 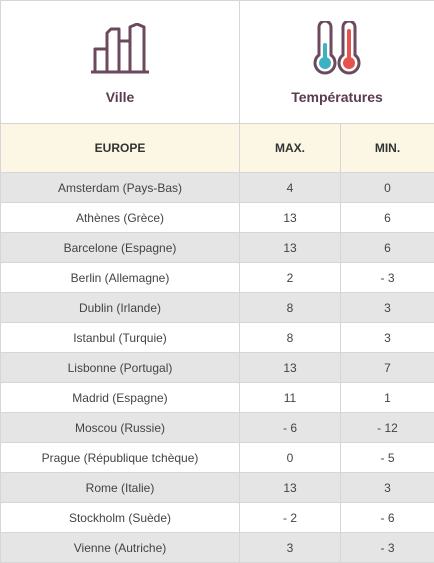 I want to click on city-header-cell: Ville, so click(x=120, y=62).